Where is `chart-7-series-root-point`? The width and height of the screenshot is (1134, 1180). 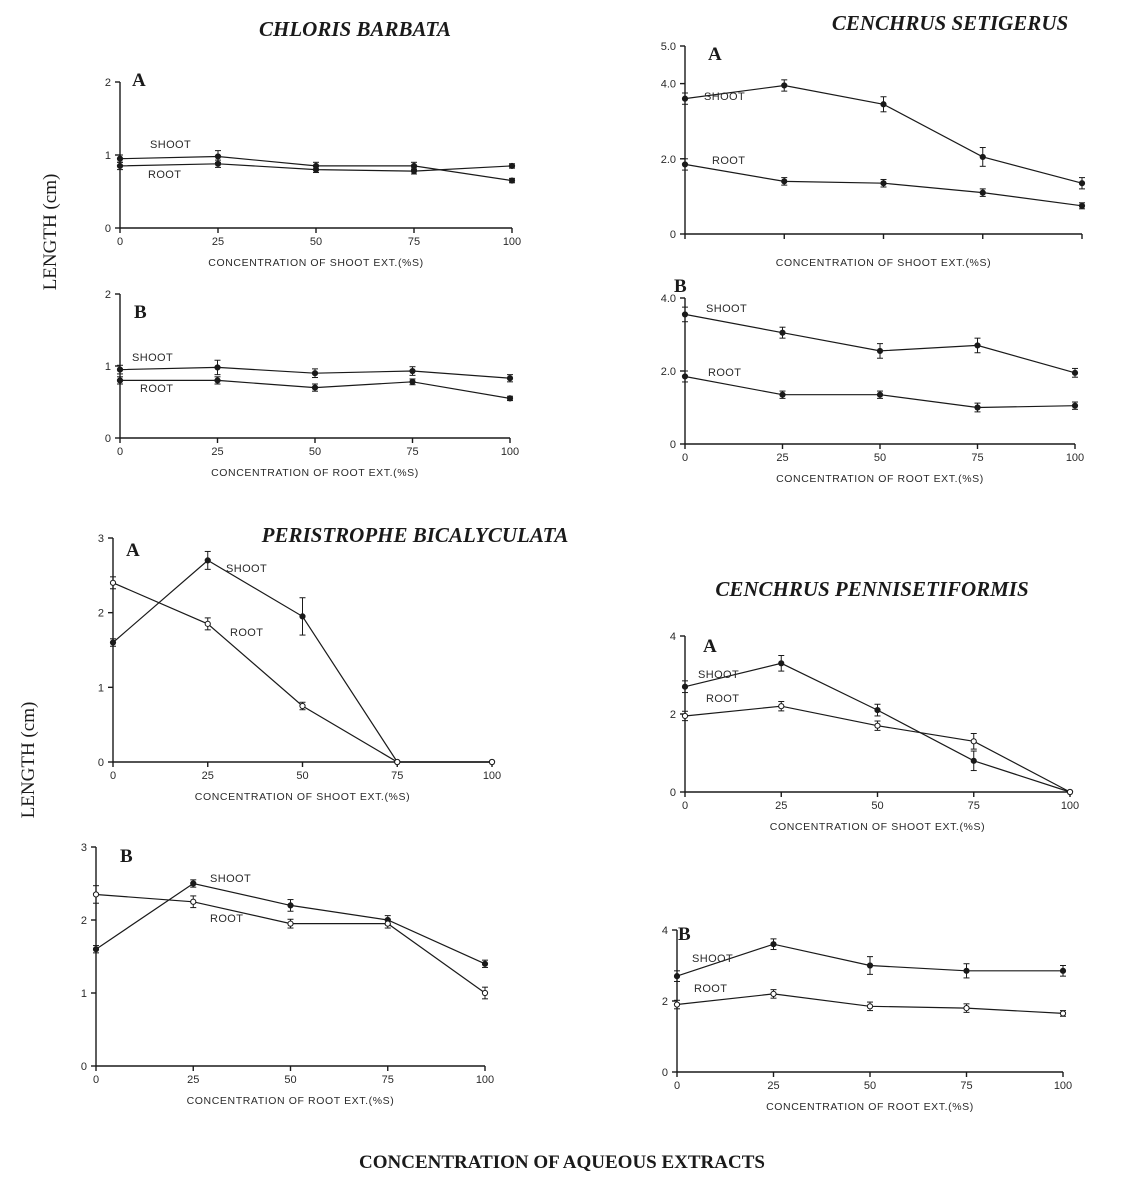 chart-7-series-root-point is located at coordinates (1070, 792).